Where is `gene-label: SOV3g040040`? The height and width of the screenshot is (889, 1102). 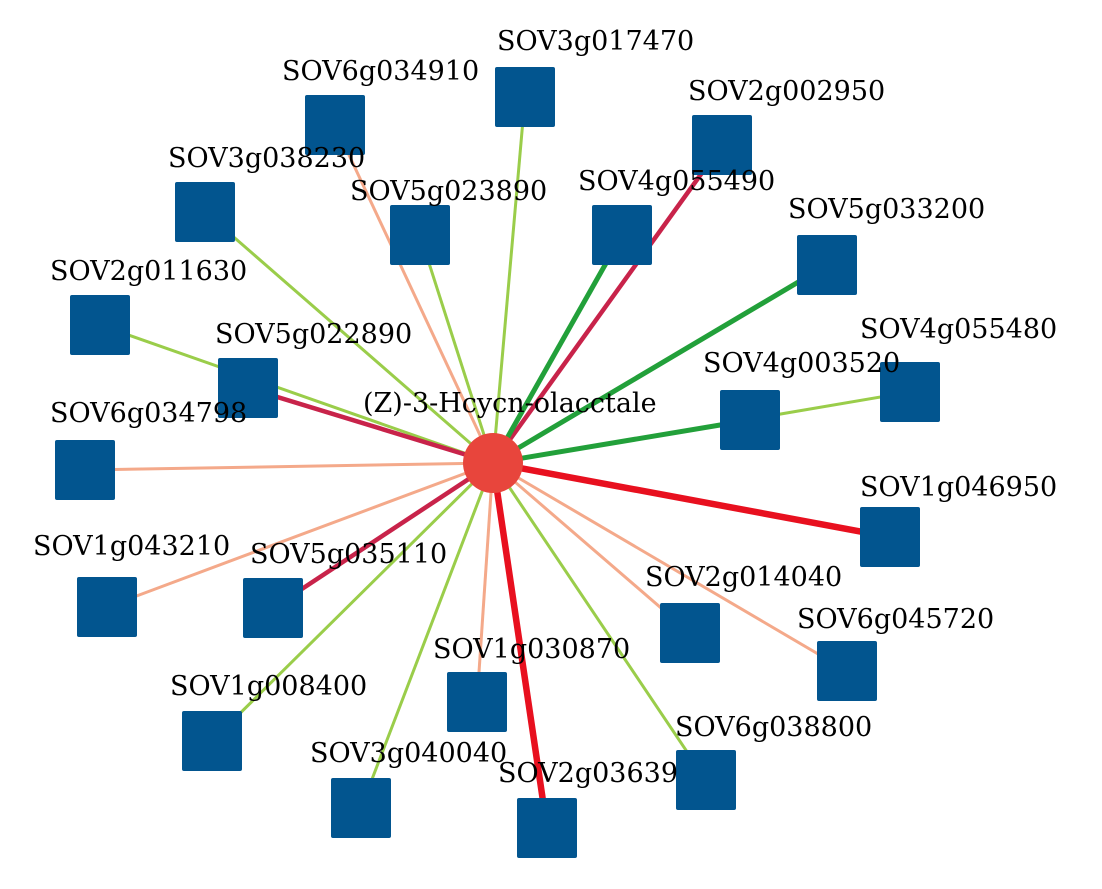 gene-label: SOV3g040040 is located at coordinates (408, 753).